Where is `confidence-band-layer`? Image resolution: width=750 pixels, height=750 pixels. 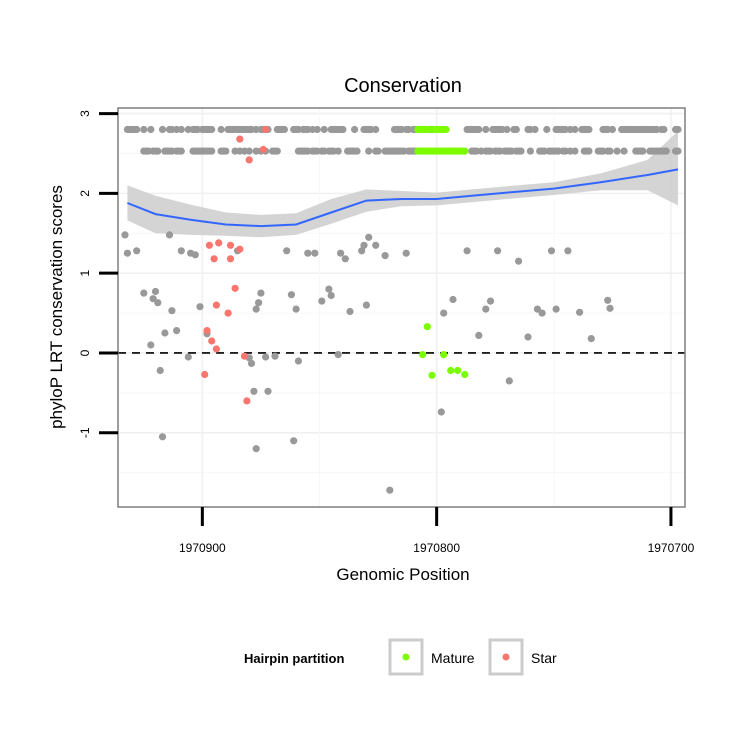
confidence-band-layer is located at coordinates (402, 184).